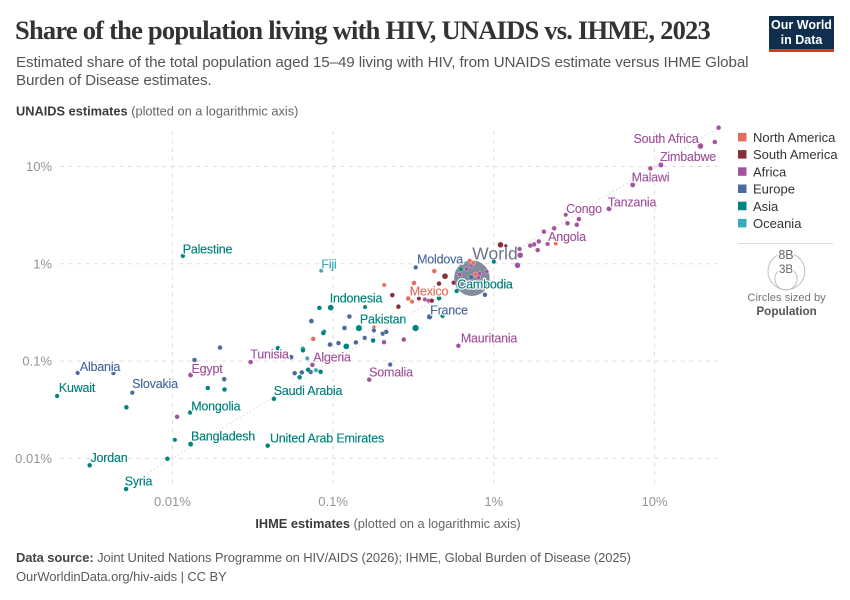  Describe the element at coordinates (223, 436) in the screenshot. I see `svg-text: Bangladesh` at that location.